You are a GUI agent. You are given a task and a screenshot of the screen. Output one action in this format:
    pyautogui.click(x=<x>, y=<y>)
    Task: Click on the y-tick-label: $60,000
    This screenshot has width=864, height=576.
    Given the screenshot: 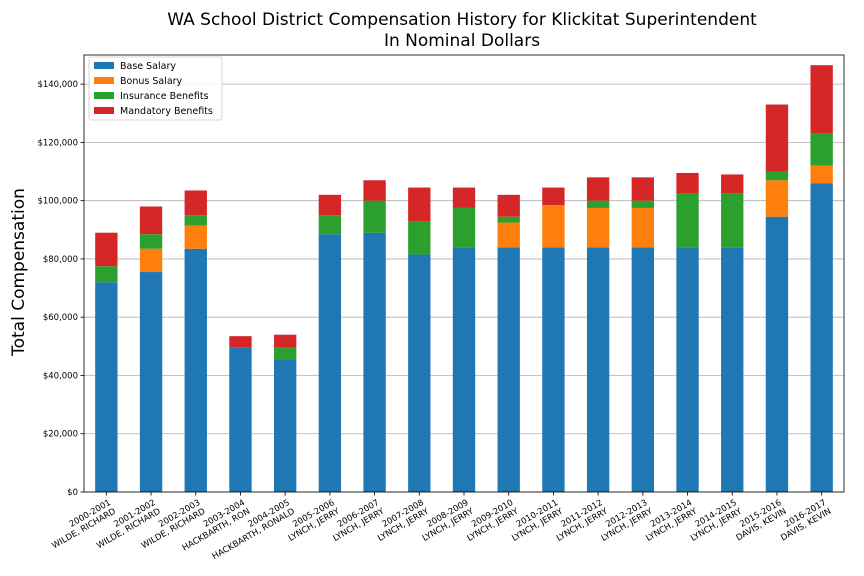 What is the action you would take?
    pyautogui.click(x=60, y=318)
    